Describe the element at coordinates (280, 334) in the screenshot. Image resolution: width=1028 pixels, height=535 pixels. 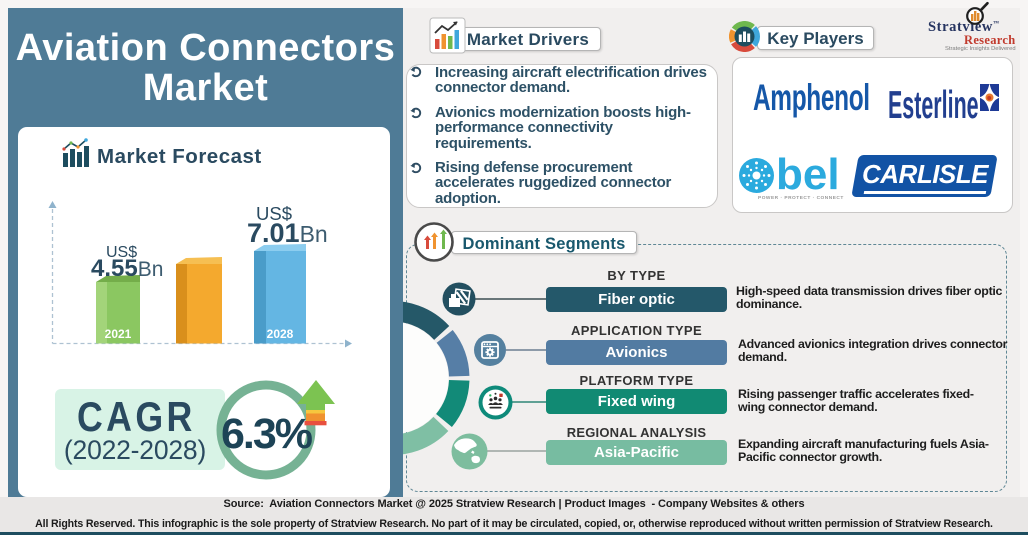
I see `svg-text: 2028` at that location.